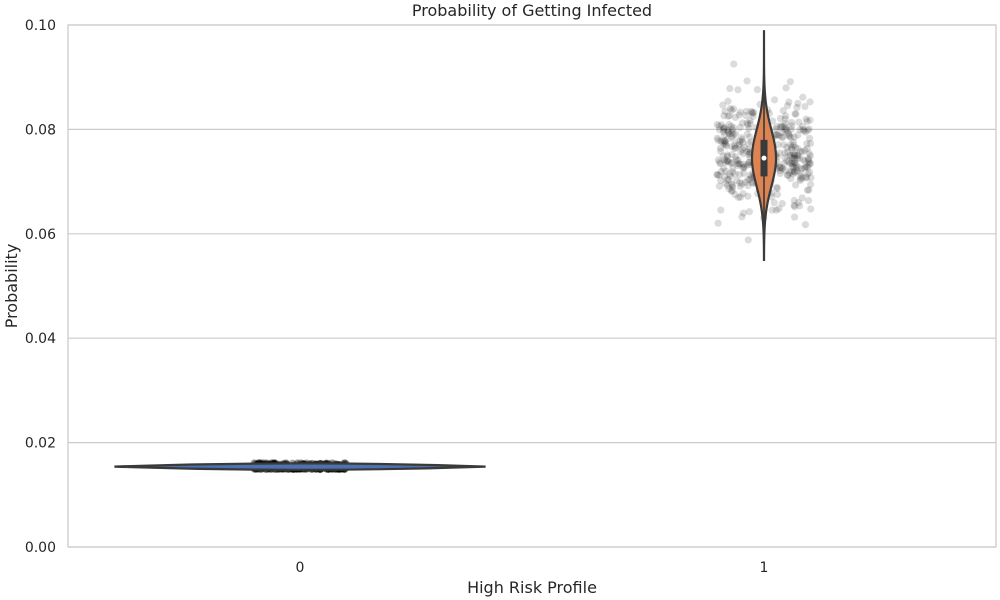 The height and width of the screenshot is (600, 1000). Describe the element at coordinates (40, 130) in the screenshot. I see `y-tick-label: 0.08` at that location.